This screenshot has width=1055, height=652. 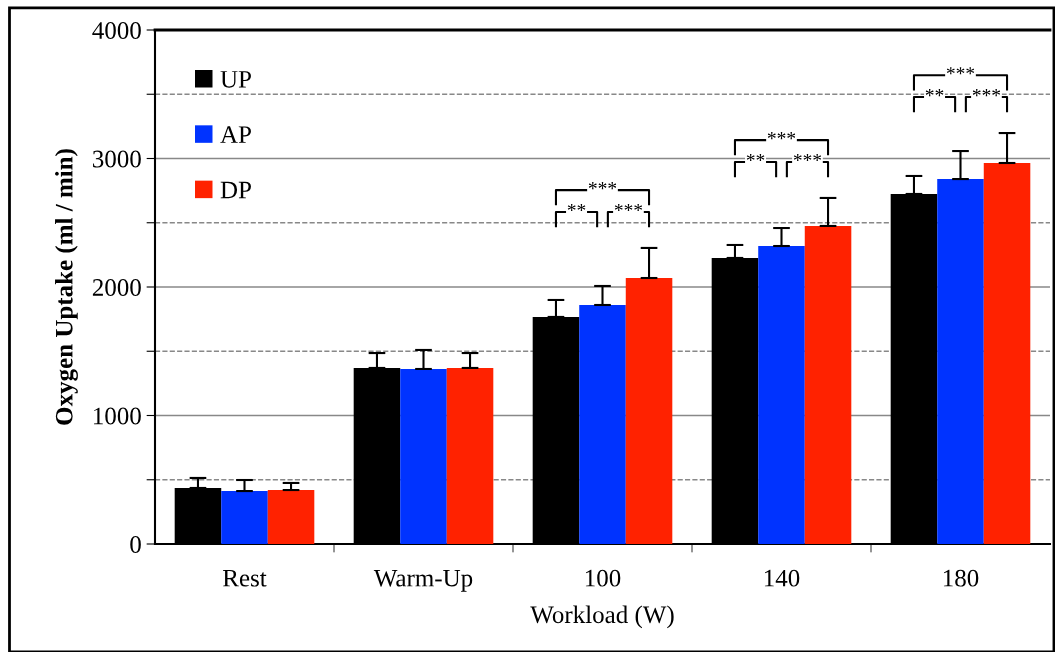 What do you see at coordinates (235, 79) in the screenshot?
I see `legend-label: UP` at bounding box center [235, 79].